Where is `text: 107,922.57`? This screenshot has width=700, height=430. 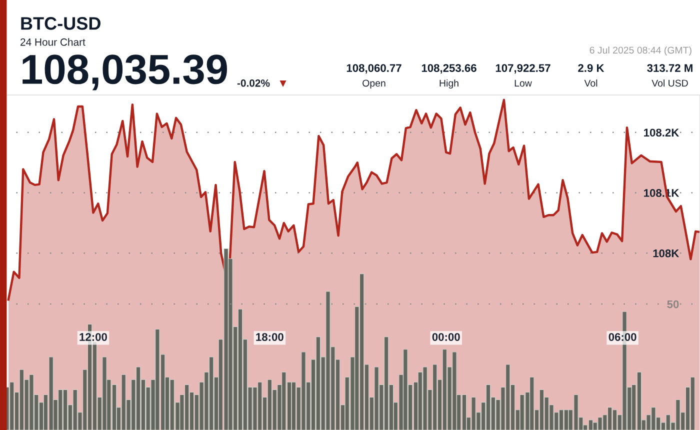 text: 107,922.57 is located at coordinates (523, 69).